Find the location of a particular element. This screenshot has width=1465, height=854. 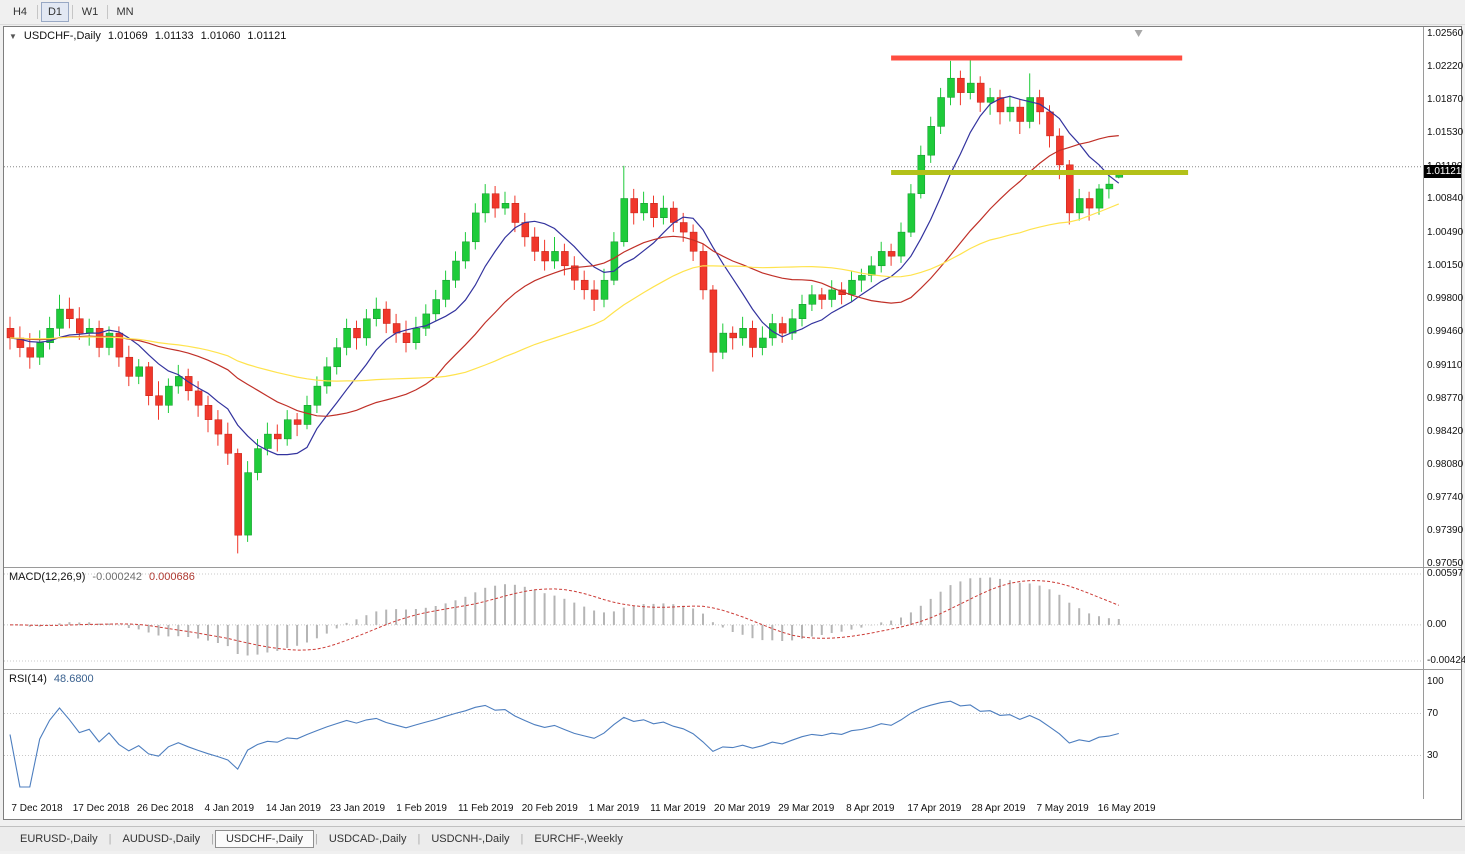

macd-axis-label: -0.00424 is located at coordinates (1446, 660).